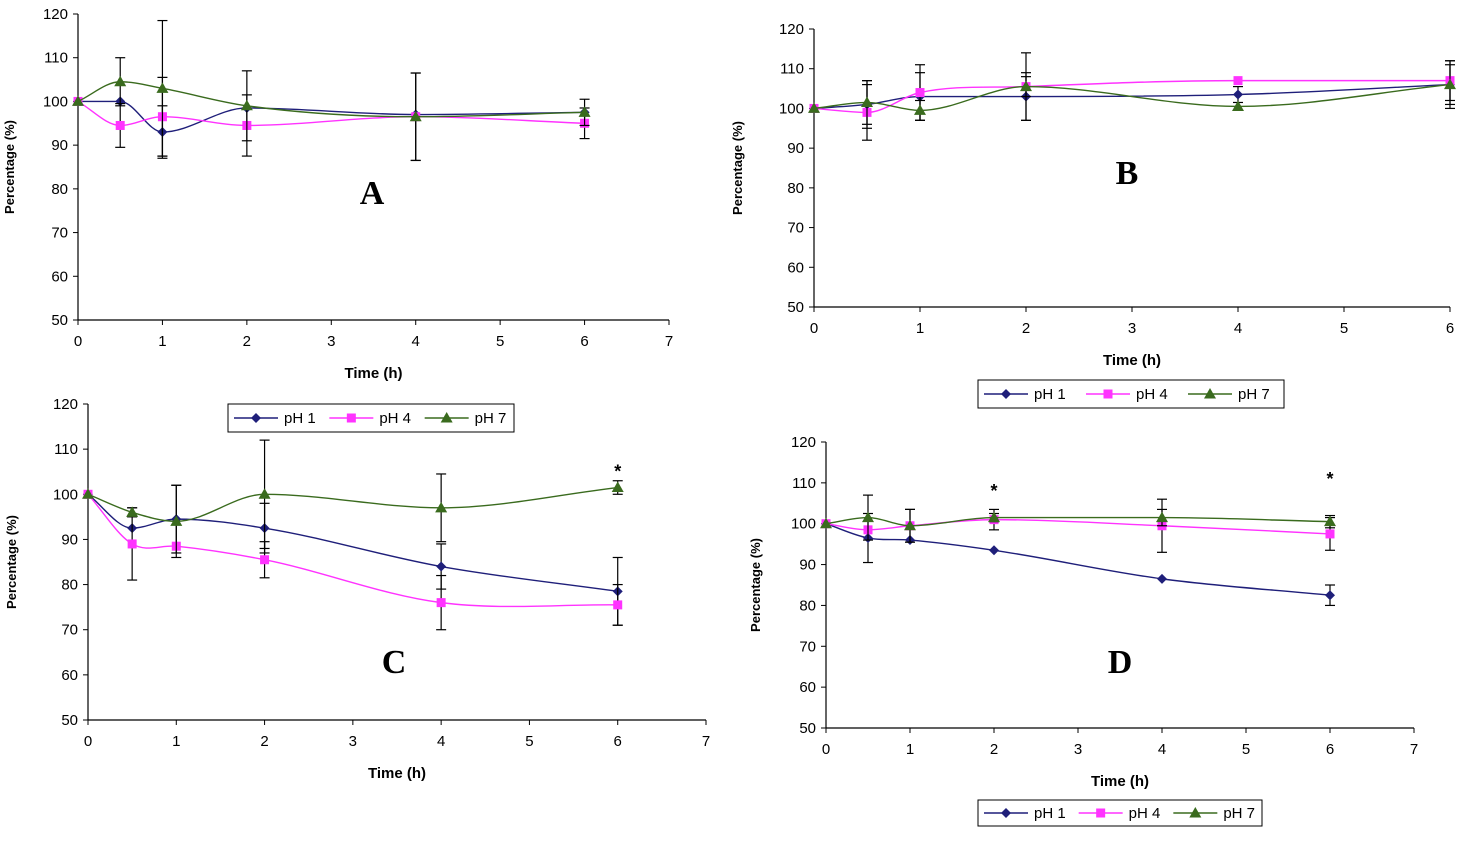 This screenshot has width=1470, height=846. Describe the element at coordinates (1120, 662) in the screenshot. I see `panel-letter: D` at that location.